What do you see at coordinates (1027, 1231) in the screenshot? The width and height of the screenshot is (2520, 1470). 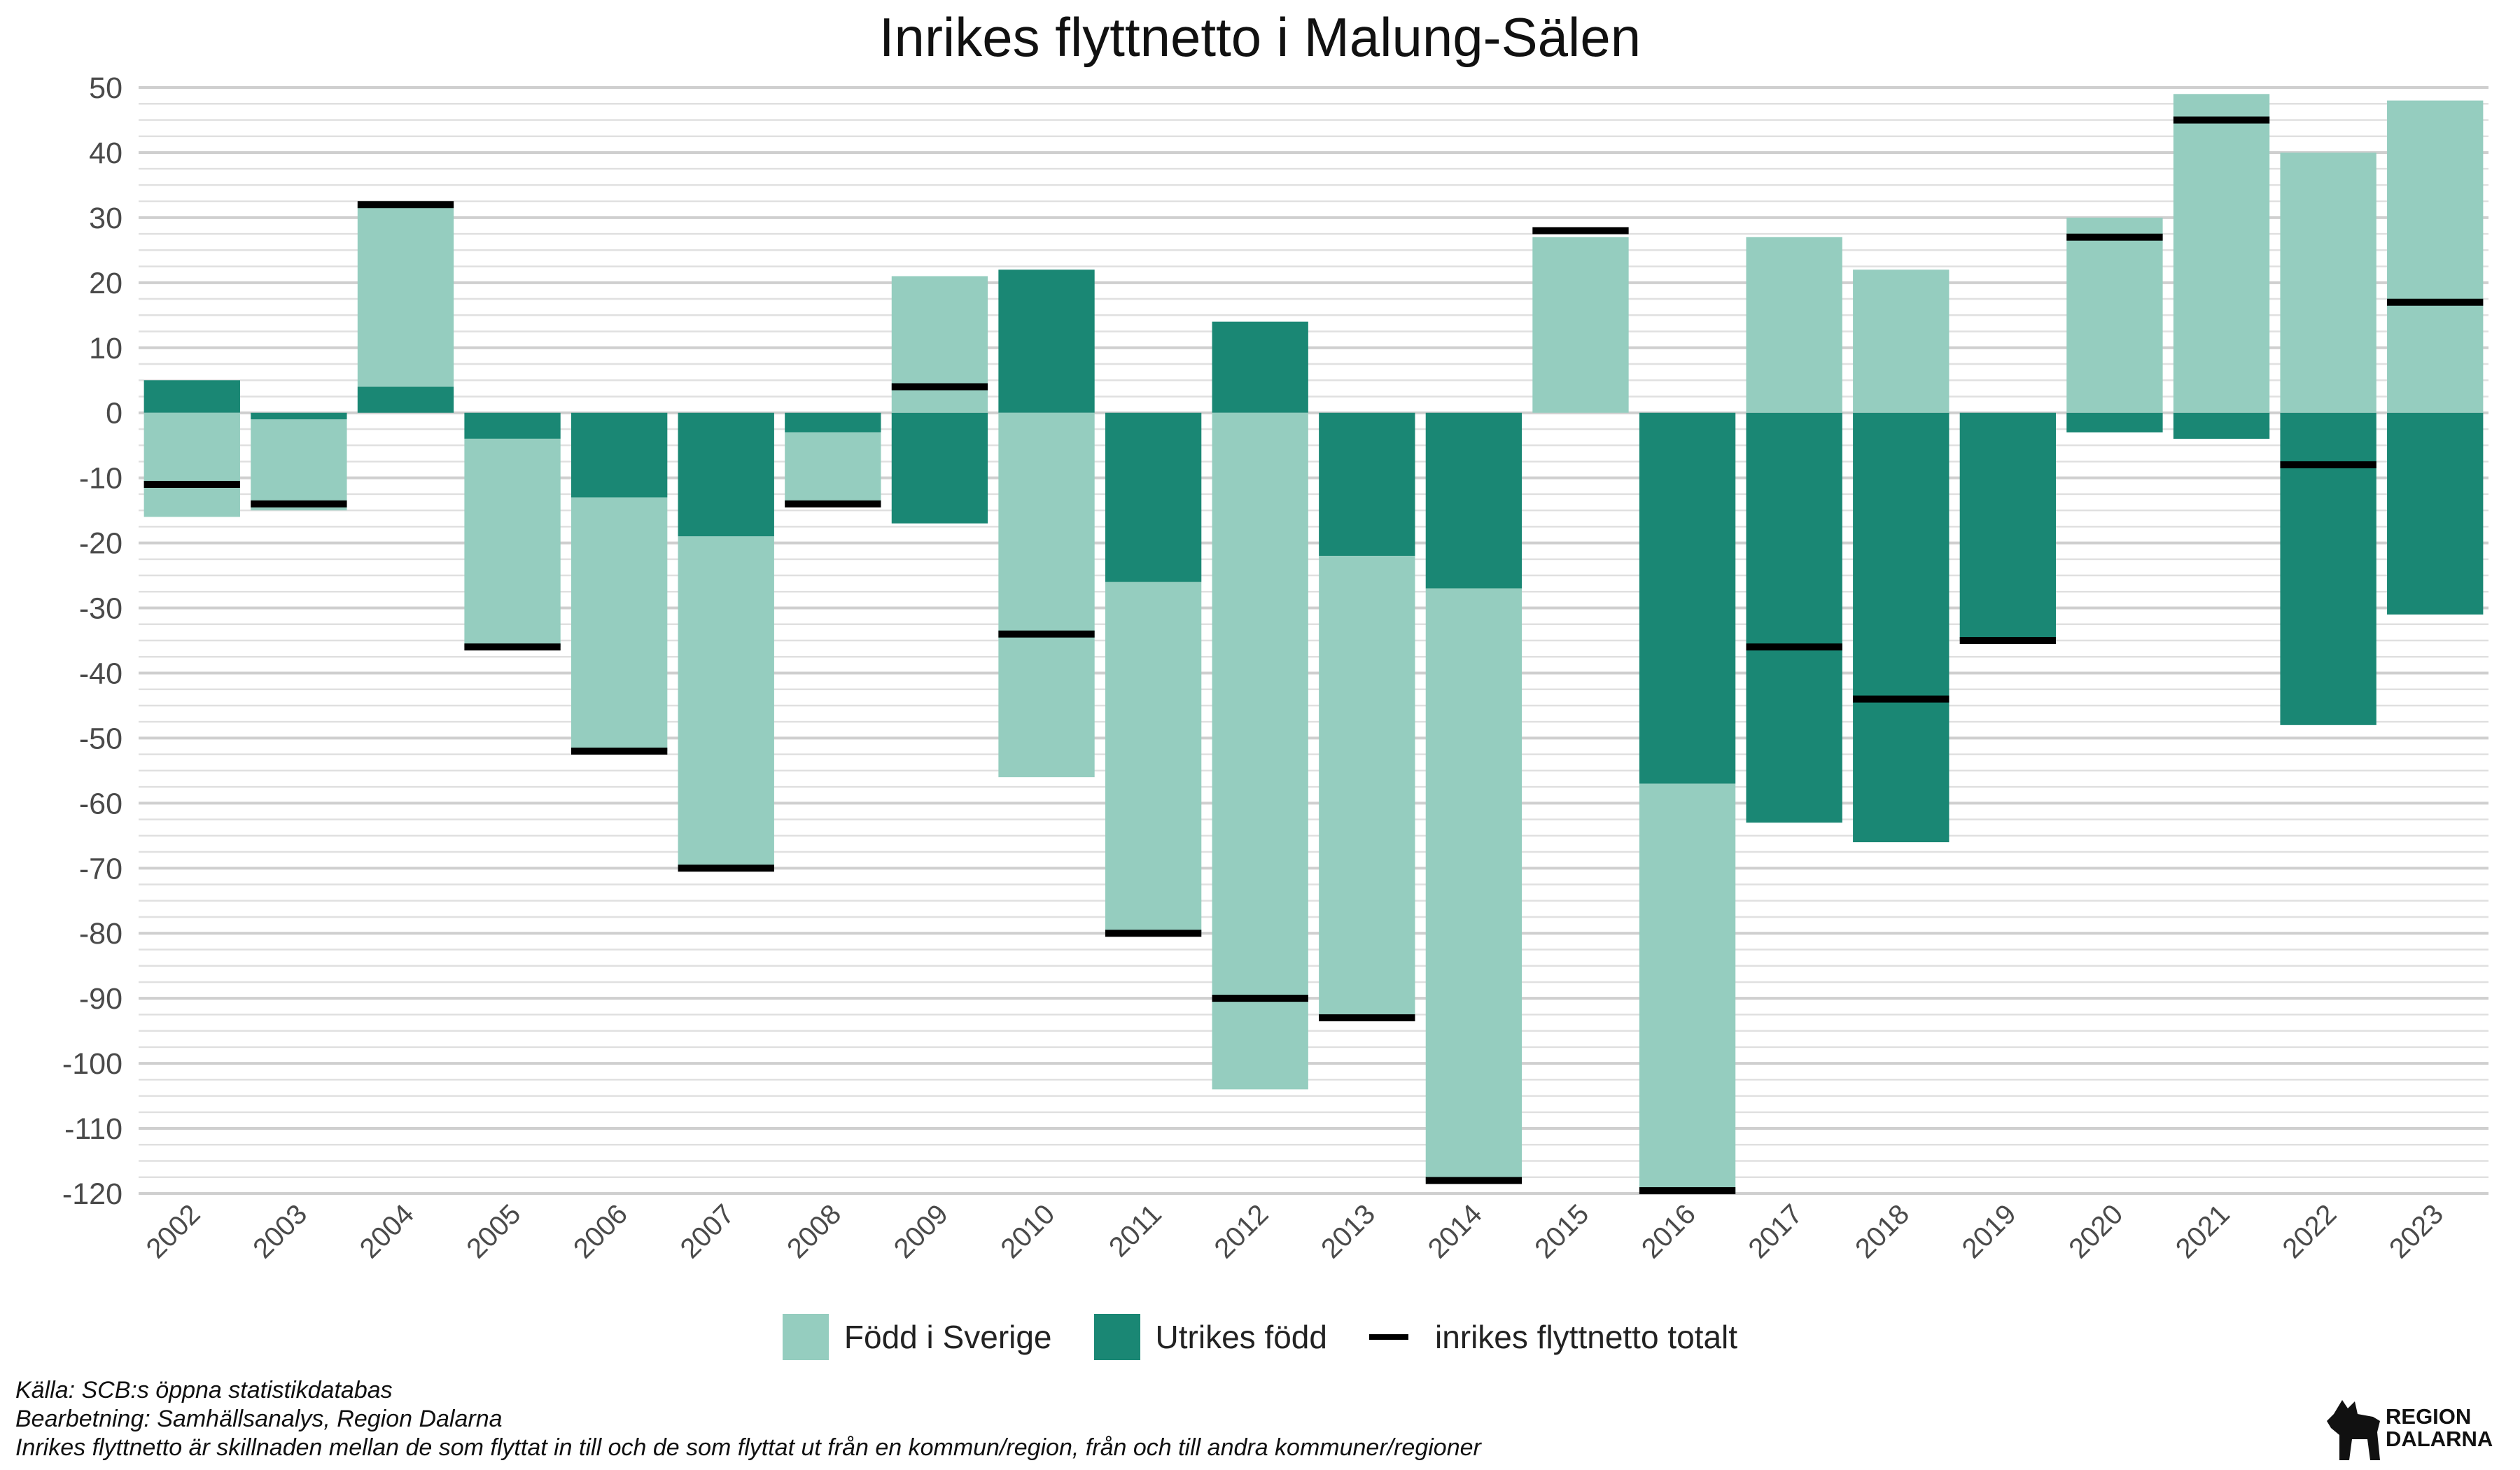 I see `x-tick-label: 2010` at bounding box center [1027, 1231].